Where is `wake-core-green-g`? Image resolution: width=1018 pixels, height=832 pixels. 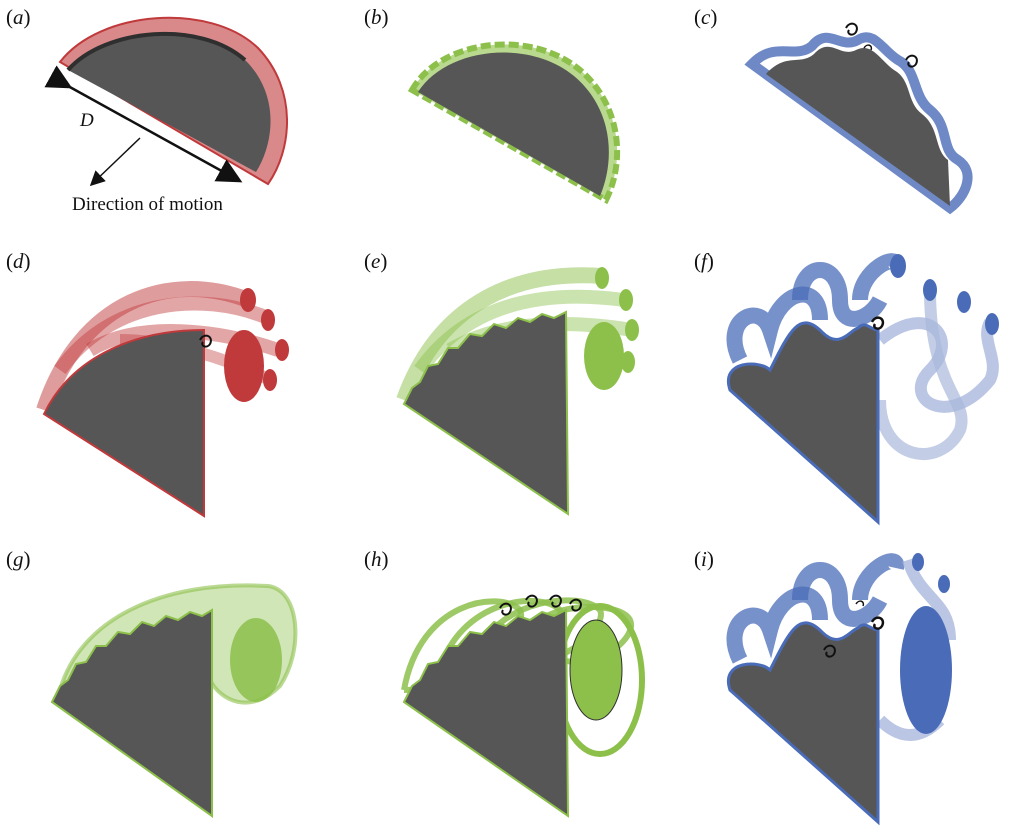 wake-core-green-g is located at coordinates (256, 660).